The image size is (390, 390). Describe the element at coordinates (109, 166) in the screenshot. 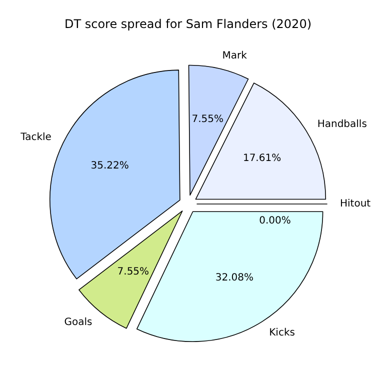

I see `data-label: 35.22%` at that location.